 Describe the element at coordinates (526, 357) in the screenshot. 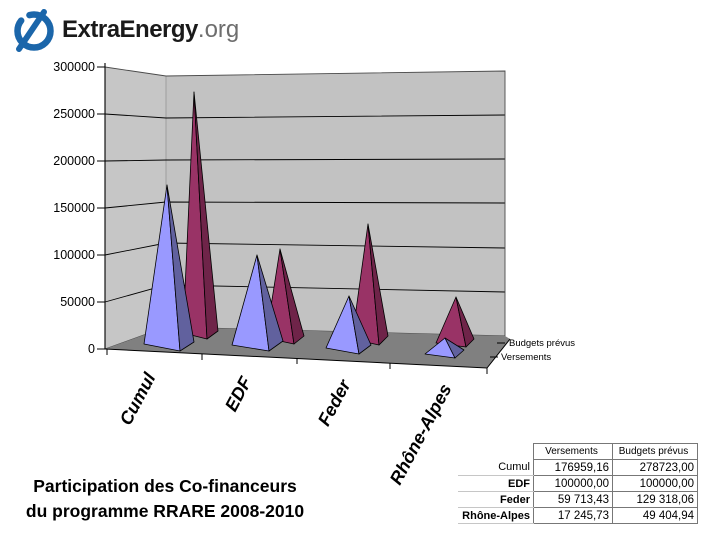

I see `series-label-versements: Versements` at that location.